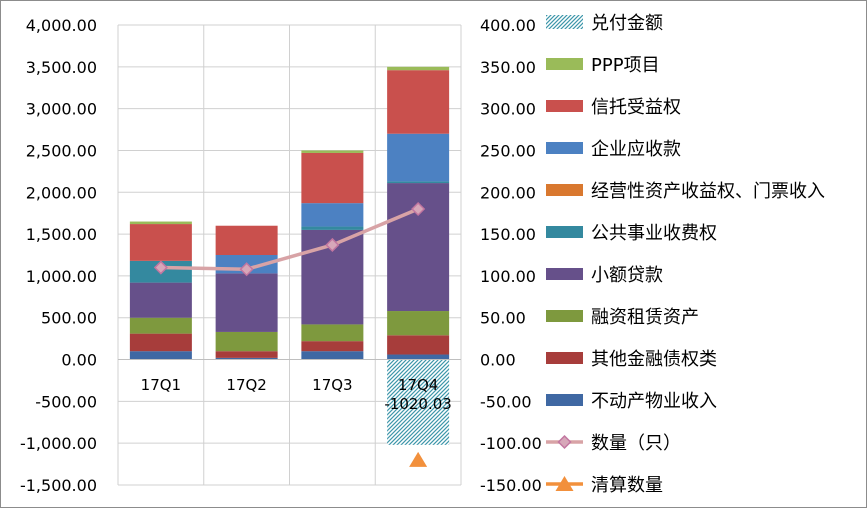  What do you see at coordinates (66, 401) in the screenshot?
I see `left-tick-label: -500.00` at bounding box center [66, 401].